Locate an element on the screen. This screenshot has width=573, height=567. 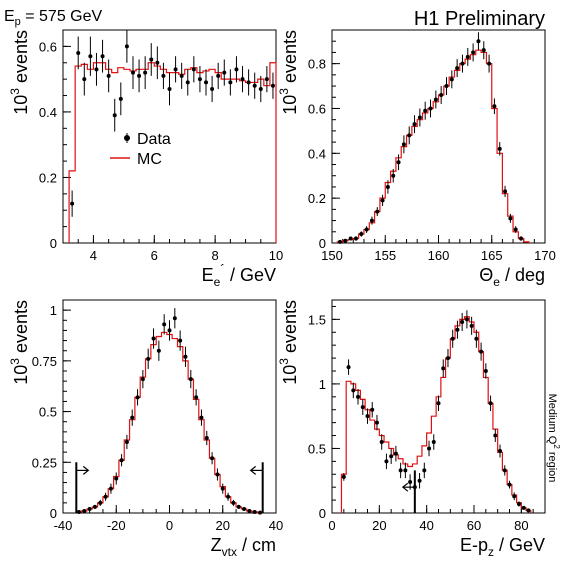
x-tick-label: 8 is located at coordinates (215, 255).